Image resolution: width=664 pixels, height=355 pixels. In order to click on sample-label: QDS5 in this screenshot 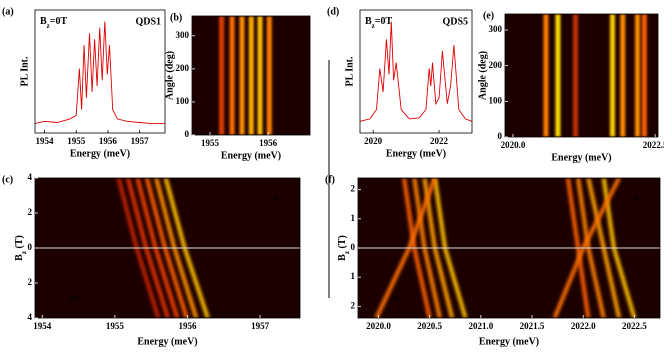, I will do `click(455, 21)`.